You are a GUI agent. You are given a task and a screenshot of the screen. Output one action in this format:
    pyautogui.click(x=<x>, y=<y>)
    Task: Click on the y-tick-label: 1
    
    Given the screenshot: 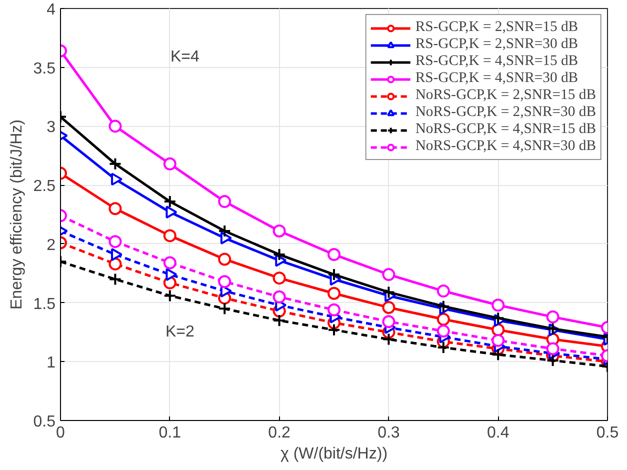 What is the action you would take?
    pyautogui.click(x=51, y=363)
    